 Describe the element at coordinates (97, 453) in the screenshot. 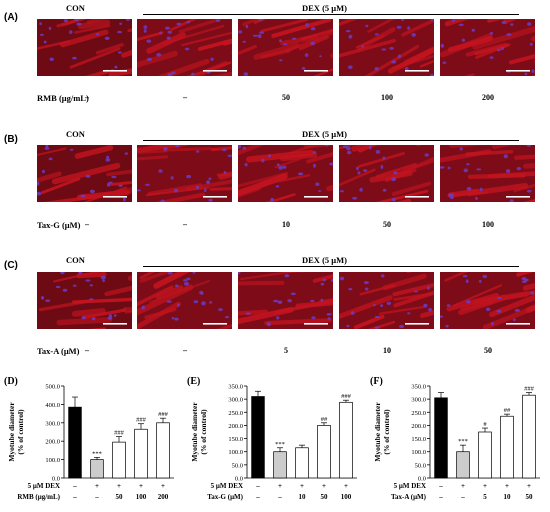

I see `significance-mark: ***` at that location.